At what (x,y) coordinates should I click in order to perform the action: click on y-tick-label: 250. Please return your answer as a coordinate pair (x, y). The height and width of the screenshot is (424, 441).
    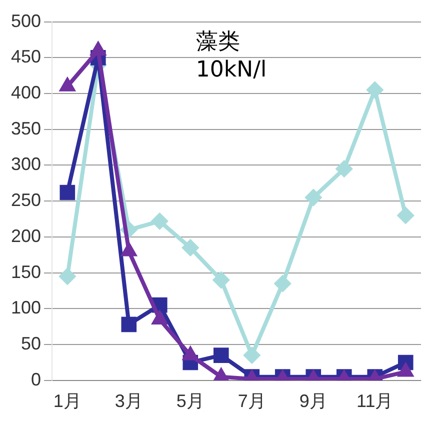
    Looking at the image, I should click on (26, 200).